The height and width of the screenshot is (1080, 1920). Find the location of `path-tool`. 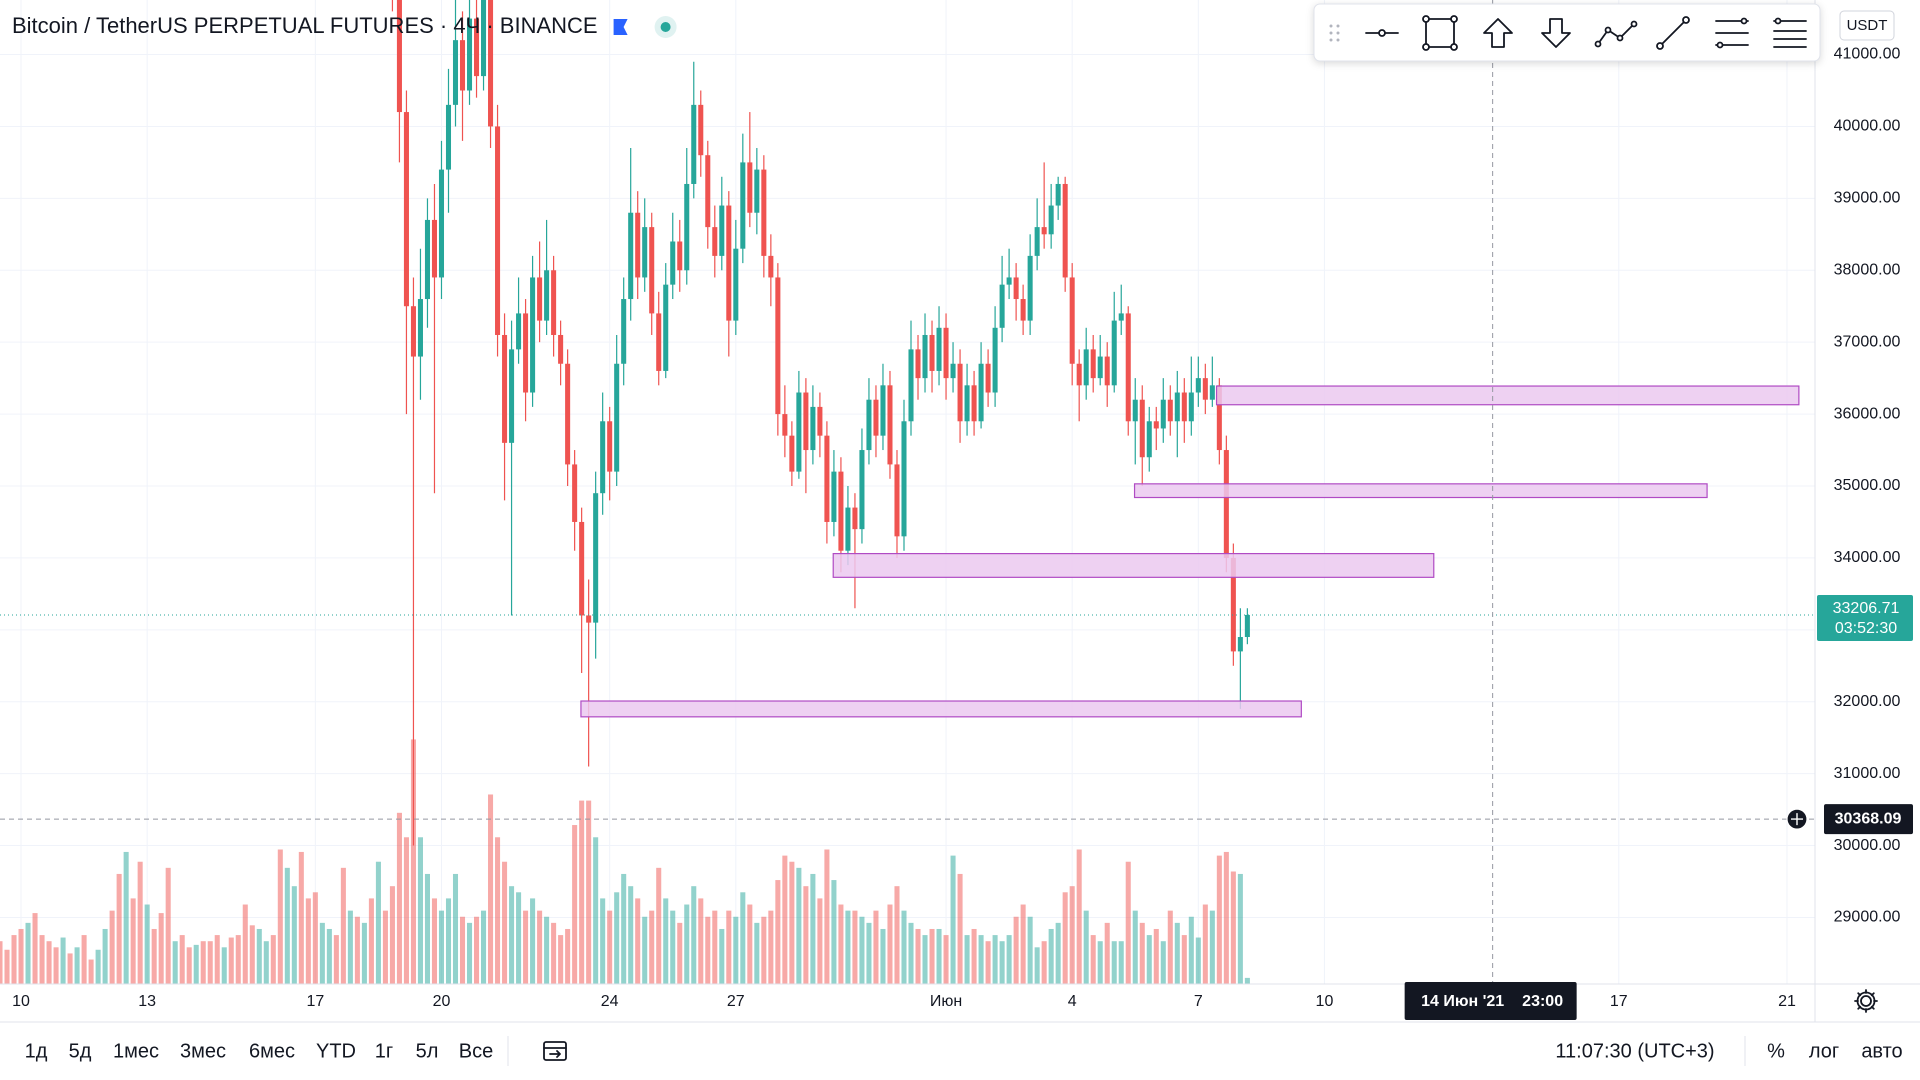

path-tool is located at coordinates (1616, 34).